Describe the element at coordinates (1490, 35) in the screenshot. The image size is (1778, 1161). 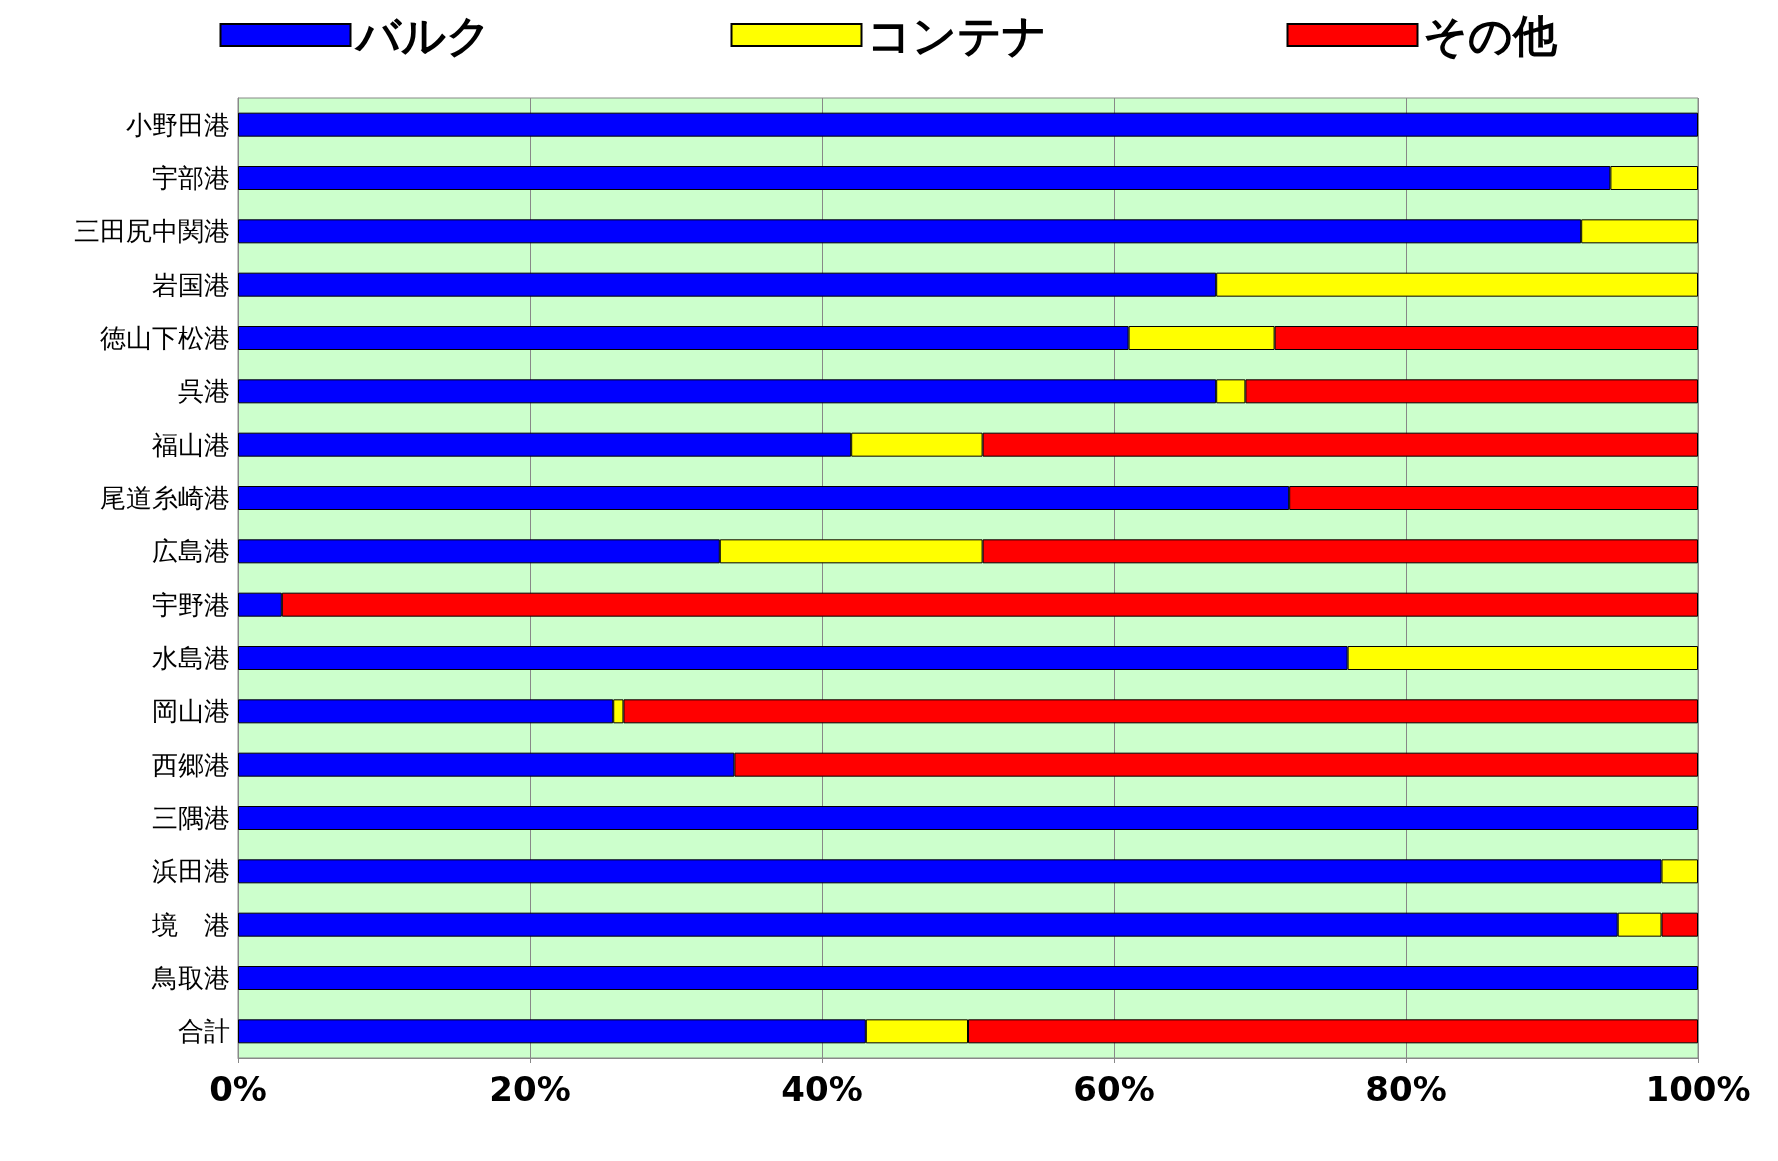
I see `legend-label: その他` at that location.